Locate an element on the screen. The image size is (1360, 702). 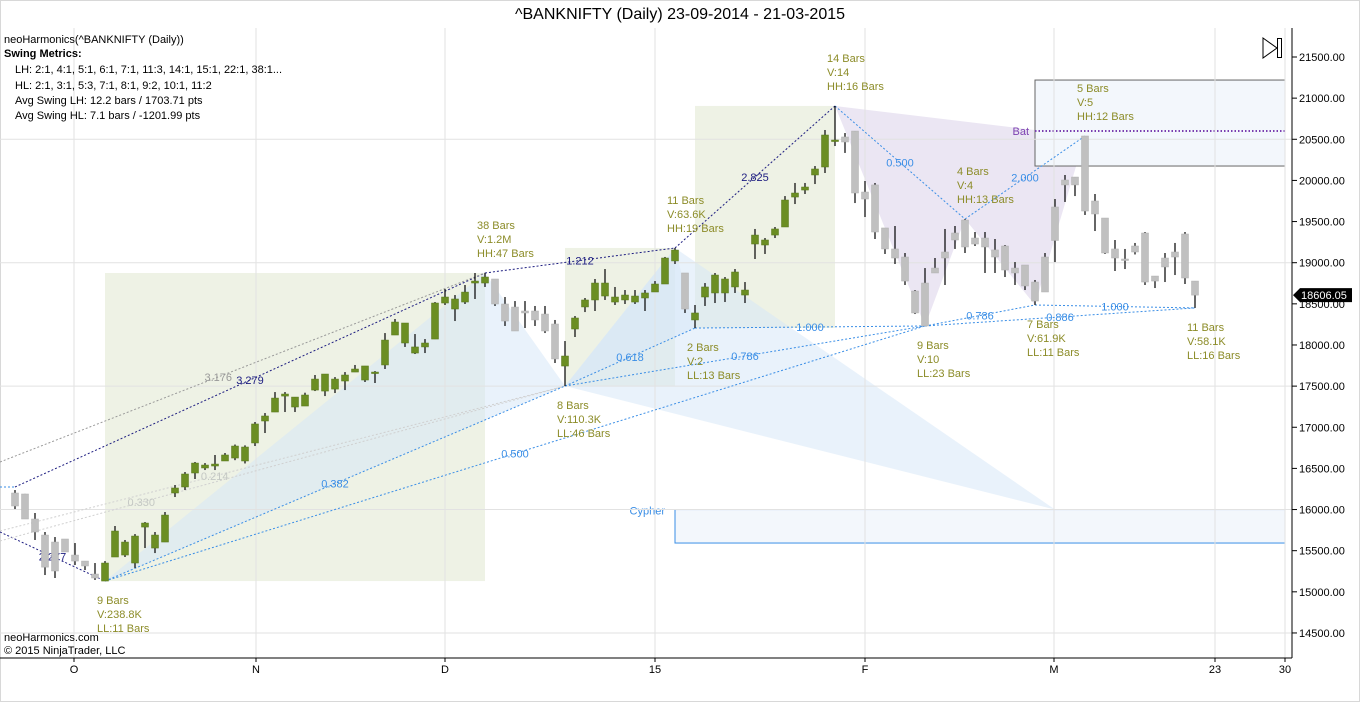
x-tick-label: N is located at coordinates (256, 670).